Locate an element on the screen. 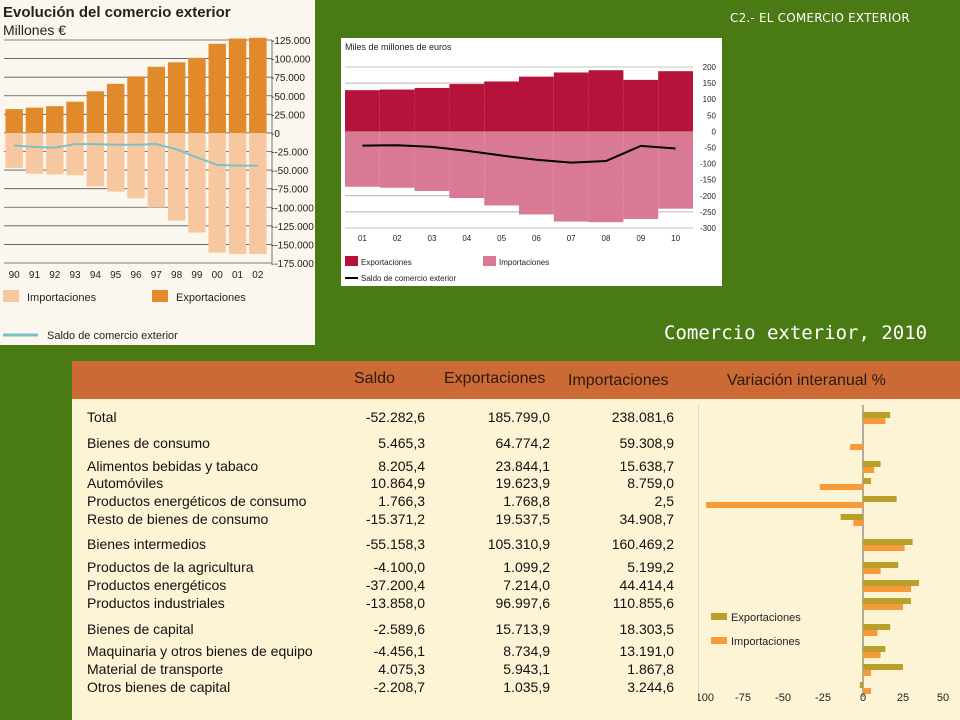 This screenshot has width=960, height=720. cell-saldo: 1.766,3 is located at coordinates (401, 501).